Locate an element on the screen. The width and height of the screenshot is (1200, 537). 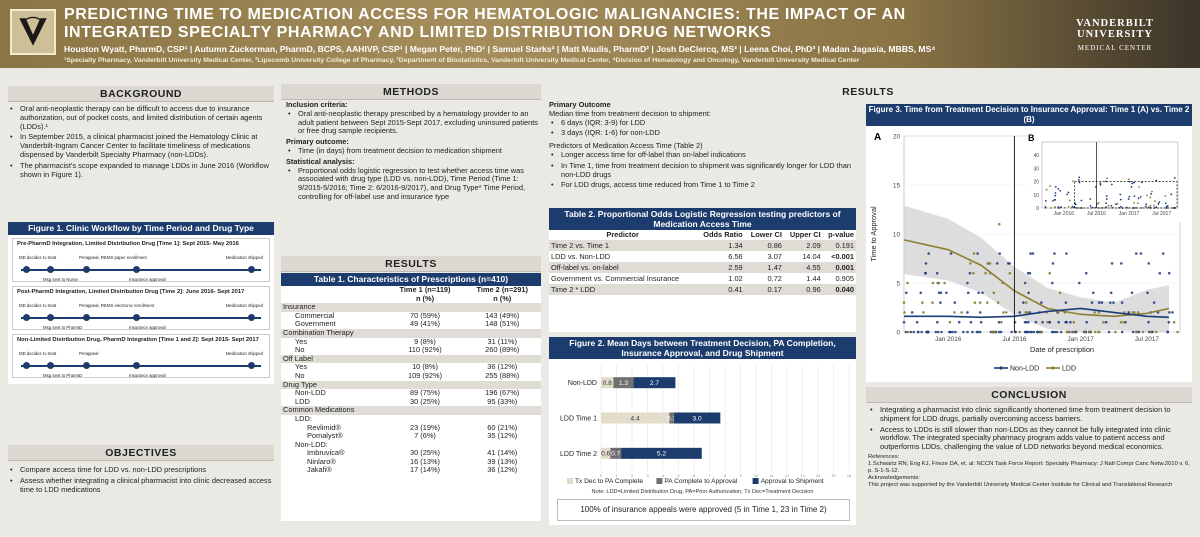
inclusion-label: Inclusion criteria: is located at coordinates (317, 104).